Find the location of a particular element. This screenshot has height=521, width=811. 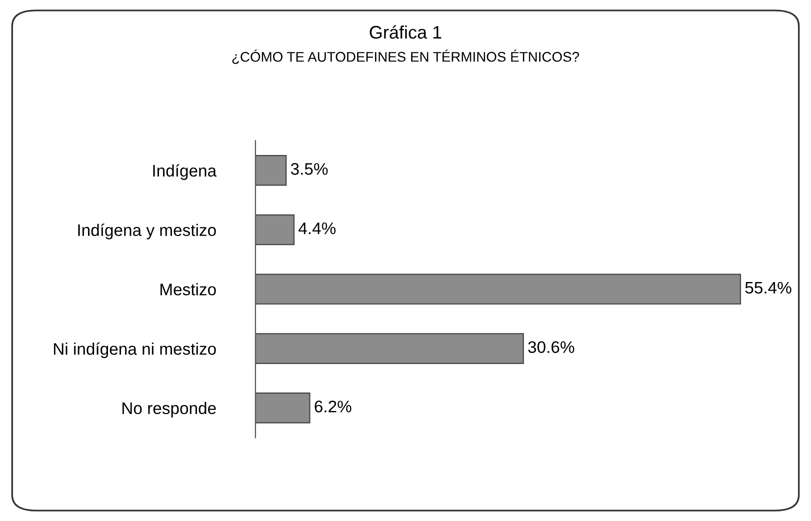

data-label: 30.6% is located at coordinates (551, 347).